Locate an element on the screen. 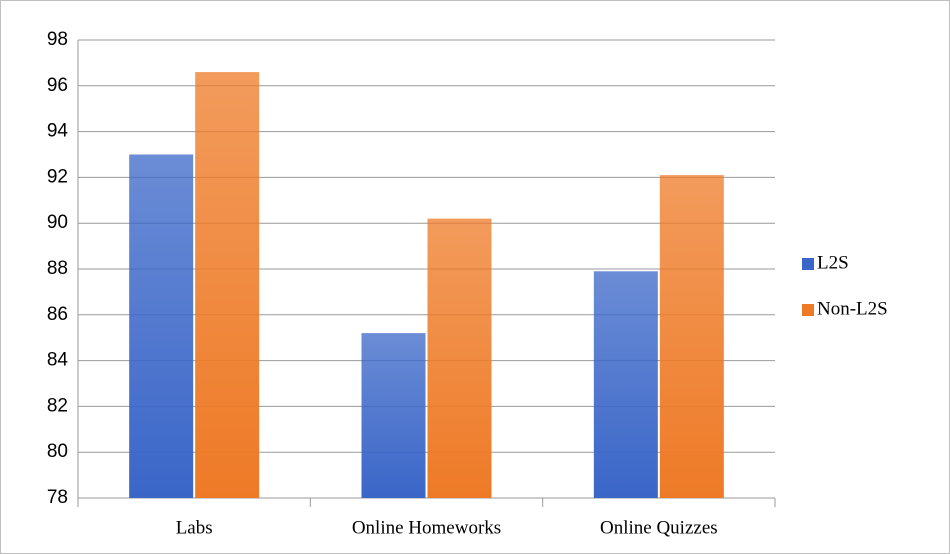 Image resolution: width=950 pixels, height=554 pixels. y-tick-label: 88 is located at coordinates (57, 268).